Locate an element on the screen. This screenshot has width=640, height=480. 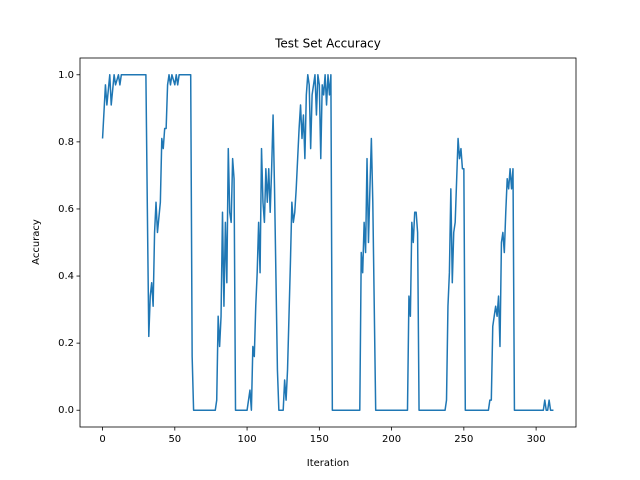
x-tick-label: 50 is located at coordinates (174, 439).